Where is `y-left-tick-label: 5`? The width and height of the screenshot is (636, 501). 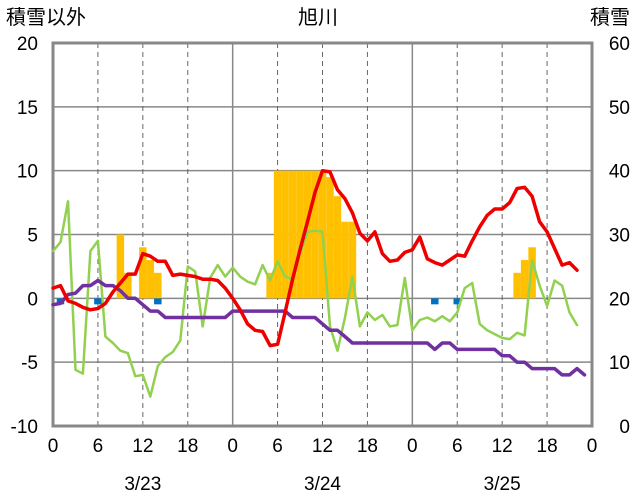
y-left-tick-label: 5 is located at coordinates (32, 236).